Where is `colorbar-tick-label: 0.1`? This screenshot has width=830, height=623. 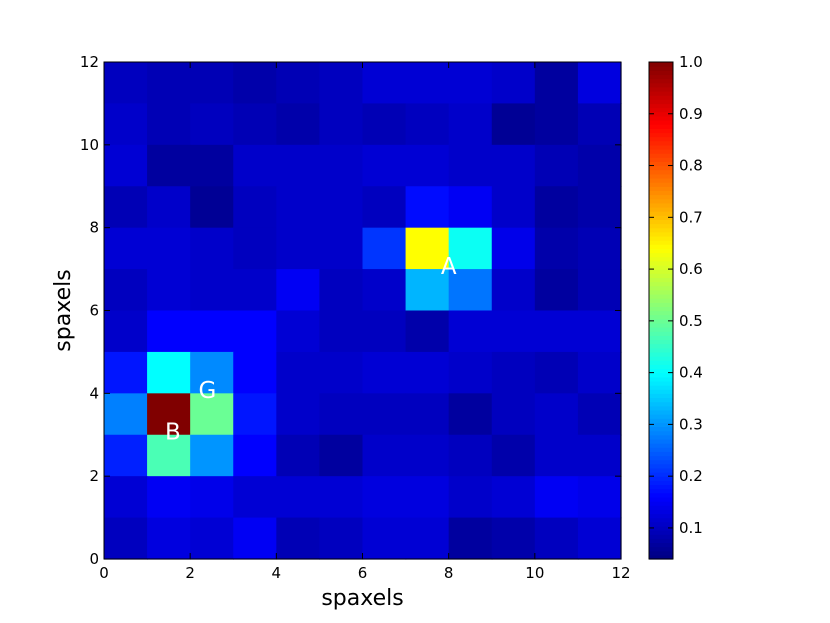
colorbar-tick-label: 0.1 is located at coordinates (691, 528).